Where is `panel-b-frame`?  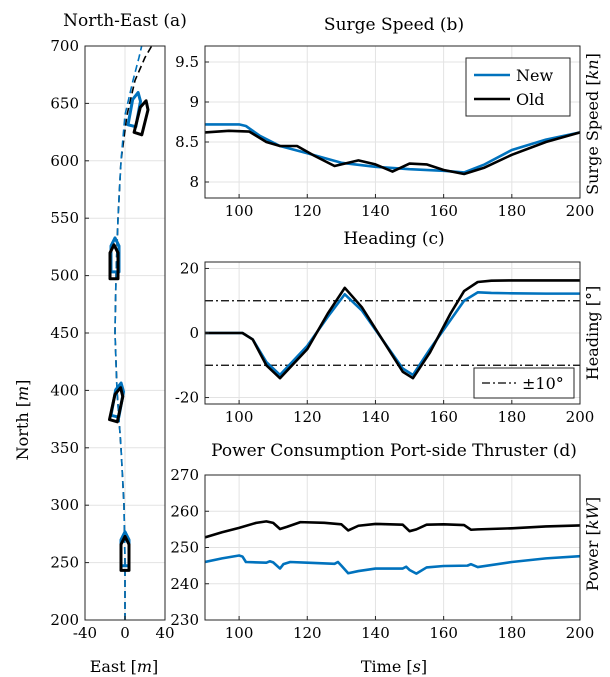
panel-b-frame is located at coordinates (392, 122).